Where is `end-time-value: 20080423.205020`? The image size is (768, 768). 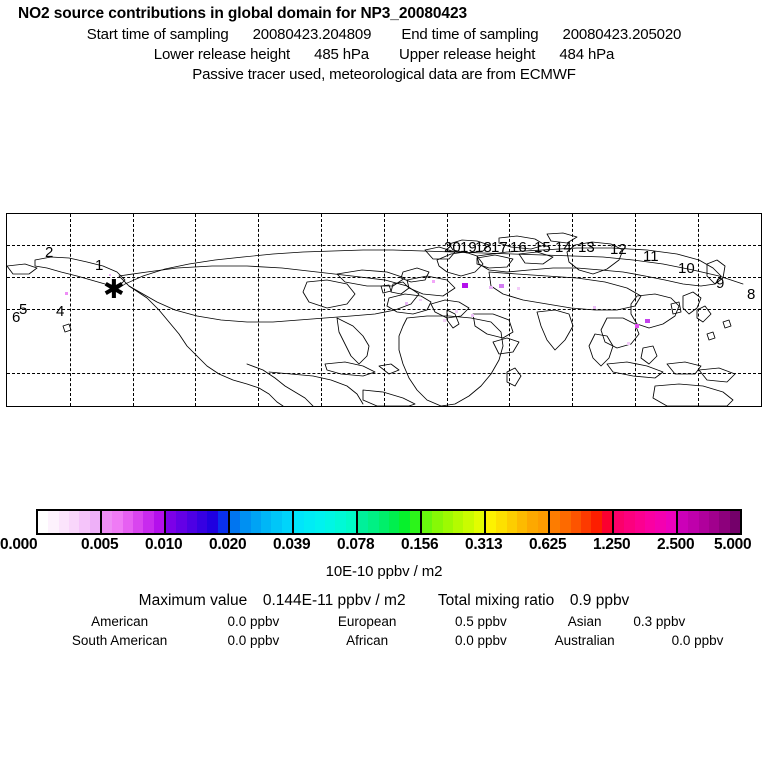
end-time-value: 20080423.205020 is located at coordinates (622, 34).